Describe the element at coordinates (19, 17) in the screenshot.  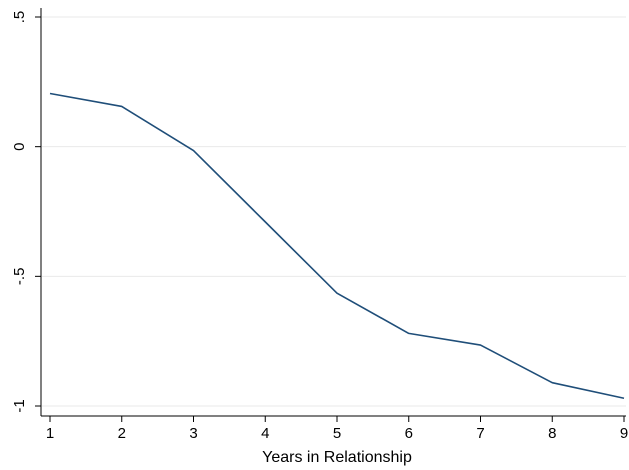
I see `y-tick-label: .5` at that location.